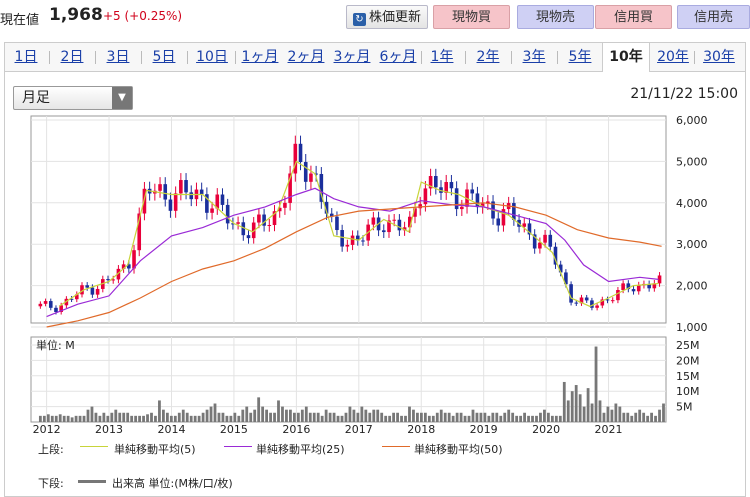 The width and height of the screenshot is (750, 497). What do you see at coordinates (20, 20) in the screenshot?
I see `current-price-label: 現在値` at bounding box center [20, 20].